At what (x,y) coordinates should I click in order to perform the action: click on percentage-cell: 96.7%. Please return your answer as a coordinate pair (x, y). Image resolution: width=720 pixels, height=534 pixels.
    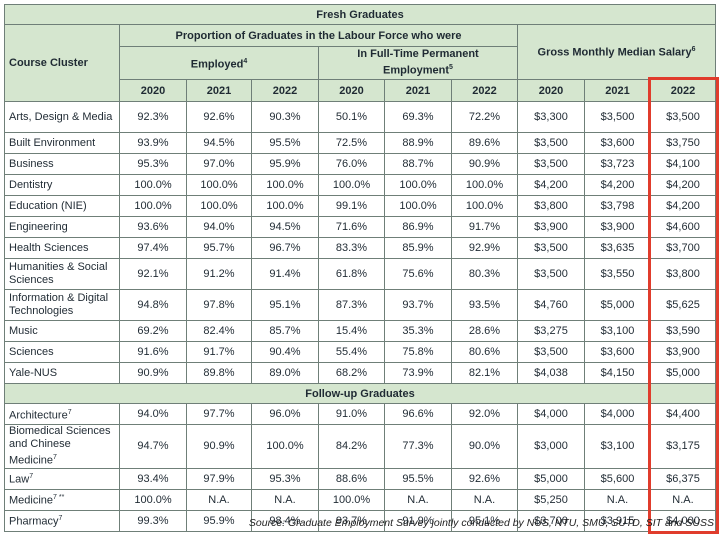
    Looking at the image, I should click on (285, 248).